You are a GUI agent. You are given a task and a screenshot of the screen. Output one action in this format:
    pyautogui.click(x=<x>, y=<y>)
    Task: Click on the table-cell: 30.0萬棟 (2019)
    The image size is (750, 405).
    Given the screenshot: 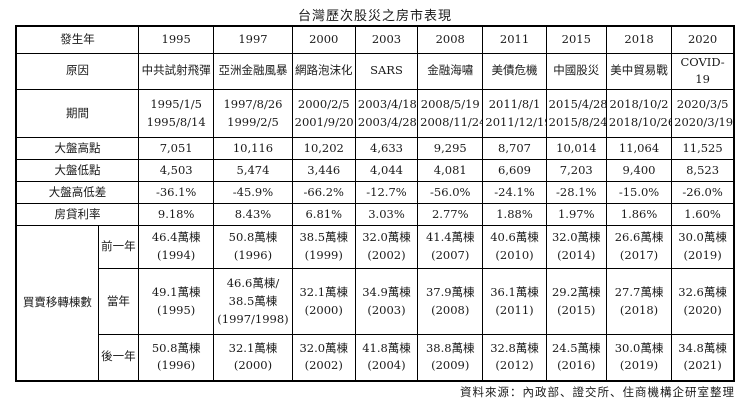 What is the action you would take?
    pyautogui.click(x=703, y=247)
    